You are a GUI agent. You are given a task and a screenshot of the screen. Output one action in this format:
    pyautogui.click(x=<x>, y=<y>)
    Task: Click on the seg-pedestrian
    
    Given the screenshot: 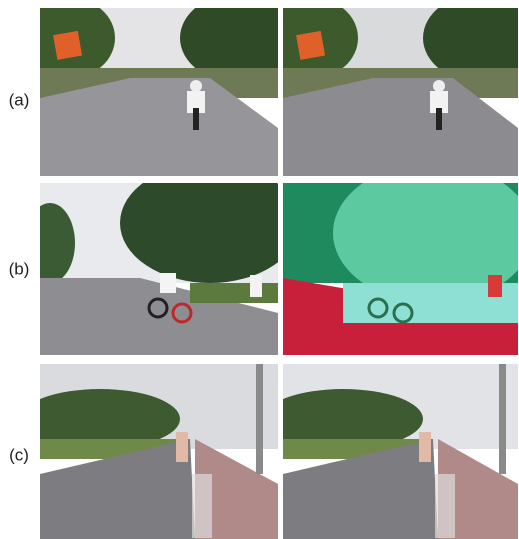 What is the action you would take?
    pyautogui.click(x=495, y=286)
    